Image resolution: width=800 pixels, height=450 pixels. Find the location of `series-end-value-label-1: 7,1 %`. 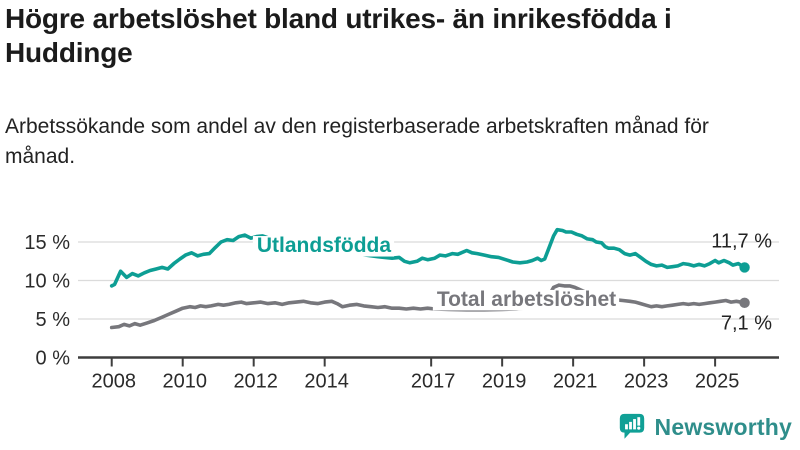

series-end-value-label-1: 7,1 % is located at coordinates (746, 323).